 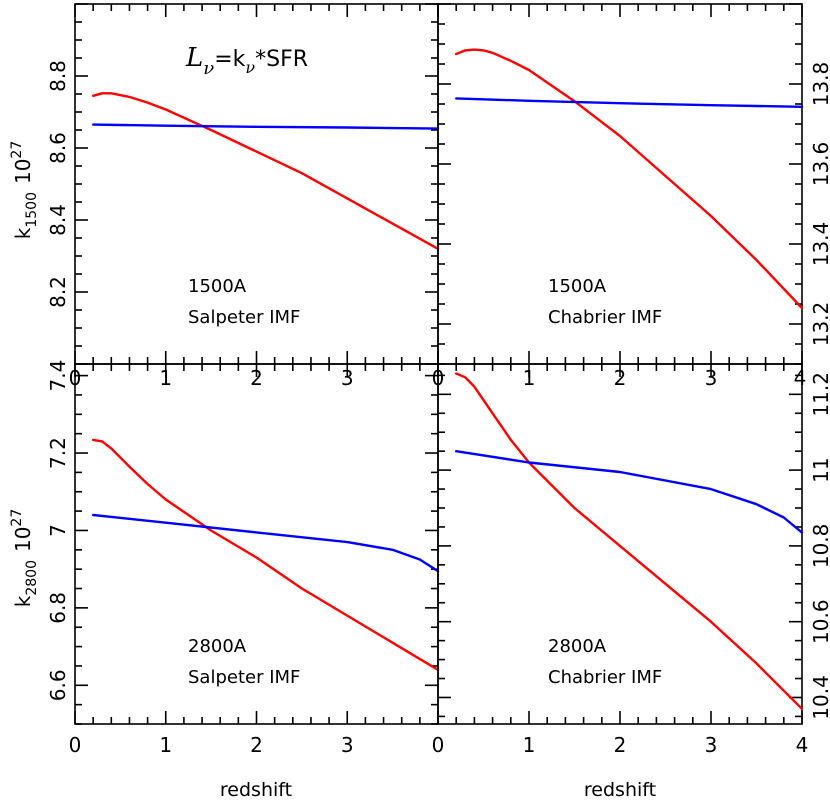 I want to click on ylabel-bottom: k2800 1027, so click(x=24, y=558).